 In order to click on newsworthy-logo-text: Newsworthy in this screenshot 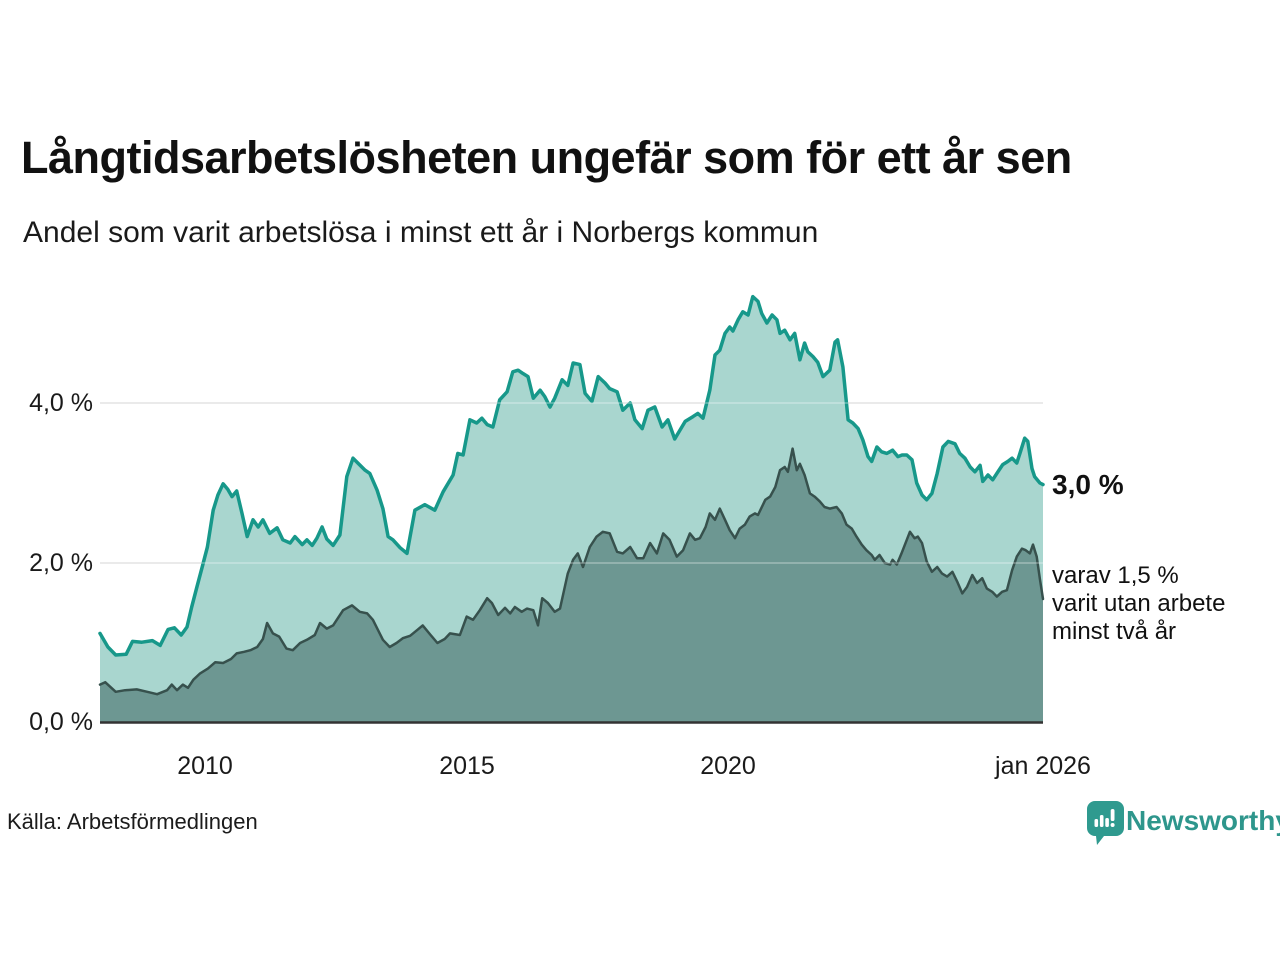, I will do `click(1203, 820)`.